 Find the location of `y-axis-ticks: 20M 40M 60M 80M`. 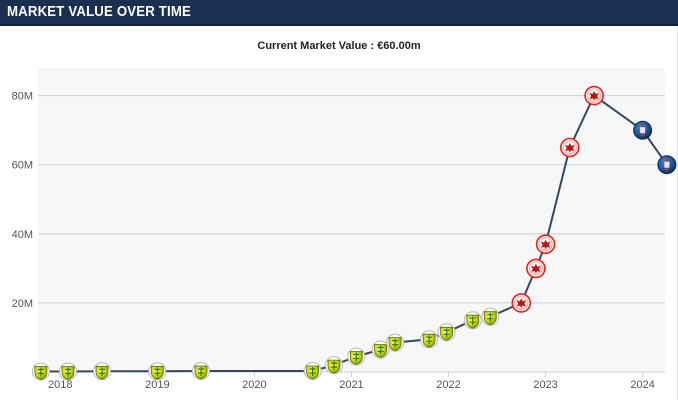

y-axis-ticks: 20M 40M 60M 80M is located at coordinates (22, 200).